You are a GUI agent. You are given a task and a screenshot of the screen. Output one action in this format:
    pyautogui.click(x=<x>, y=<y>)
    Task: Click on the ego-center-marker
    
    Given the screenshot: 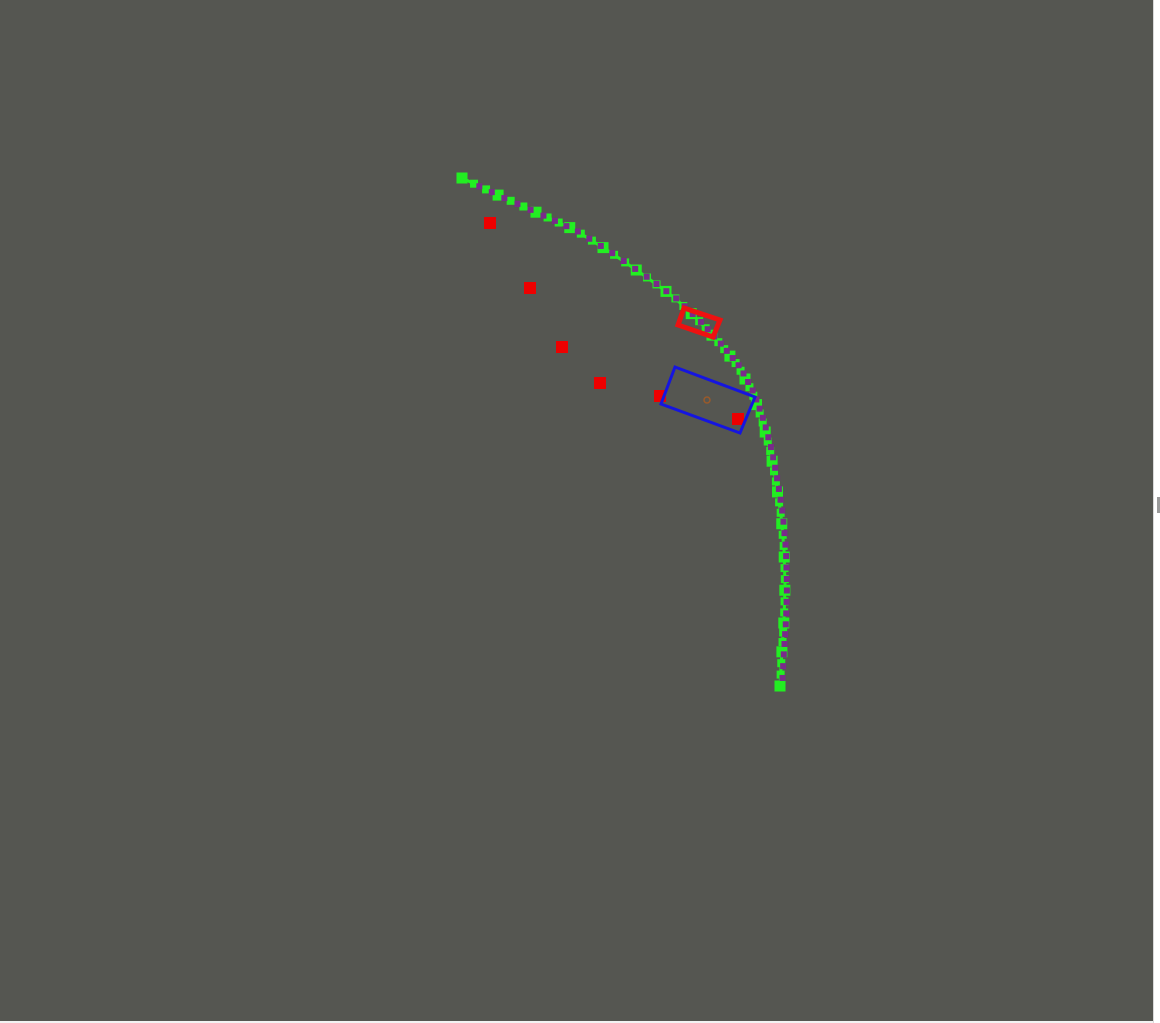 What is the action you would take?
    pyautogui.click(x=707, y=400)
    